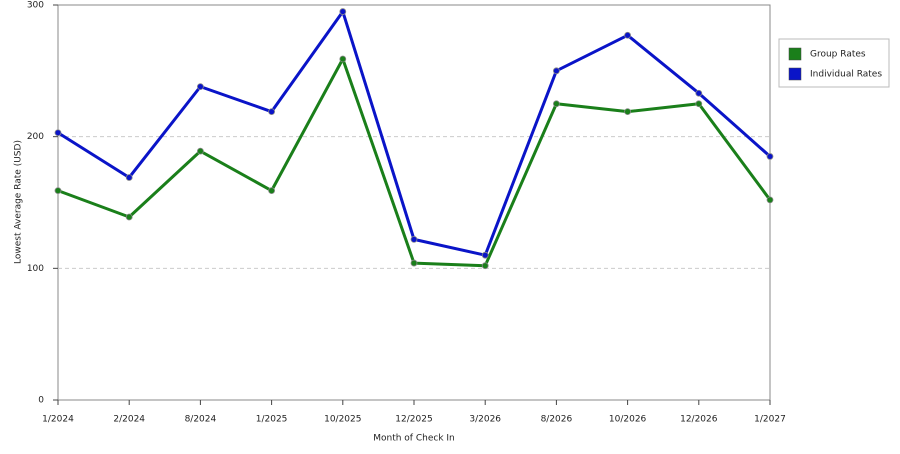  Describe the element at coordinates (201, 420) in the screenshot. I see `x-tick-label: 8/2024` at that location.